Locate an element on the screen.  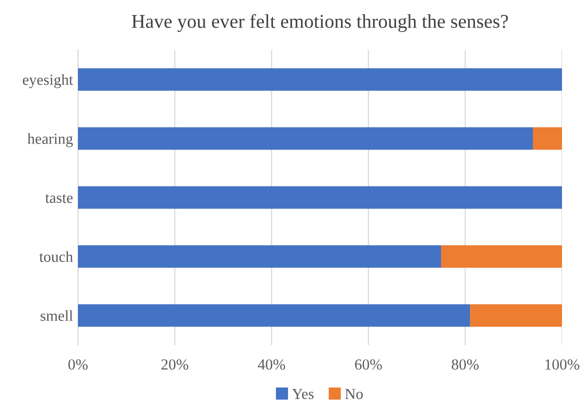
y-tick-label: hearing is located at coordinates (50, 140).